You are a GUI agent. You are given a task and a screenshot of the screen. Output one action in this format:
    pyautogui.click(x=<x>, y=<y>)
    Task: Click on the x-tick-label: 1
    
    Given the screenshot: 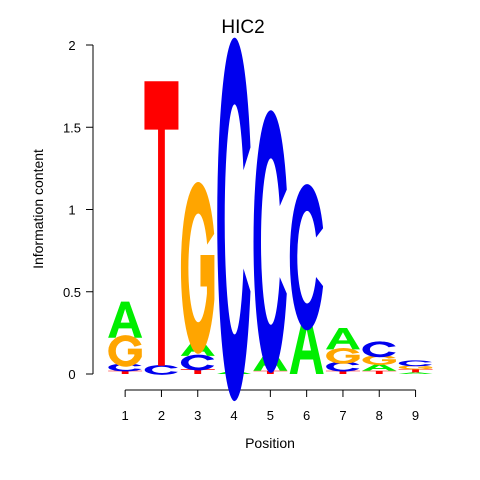 What is the action you would take?
    pyautogui.click(x=125, y=415)
    